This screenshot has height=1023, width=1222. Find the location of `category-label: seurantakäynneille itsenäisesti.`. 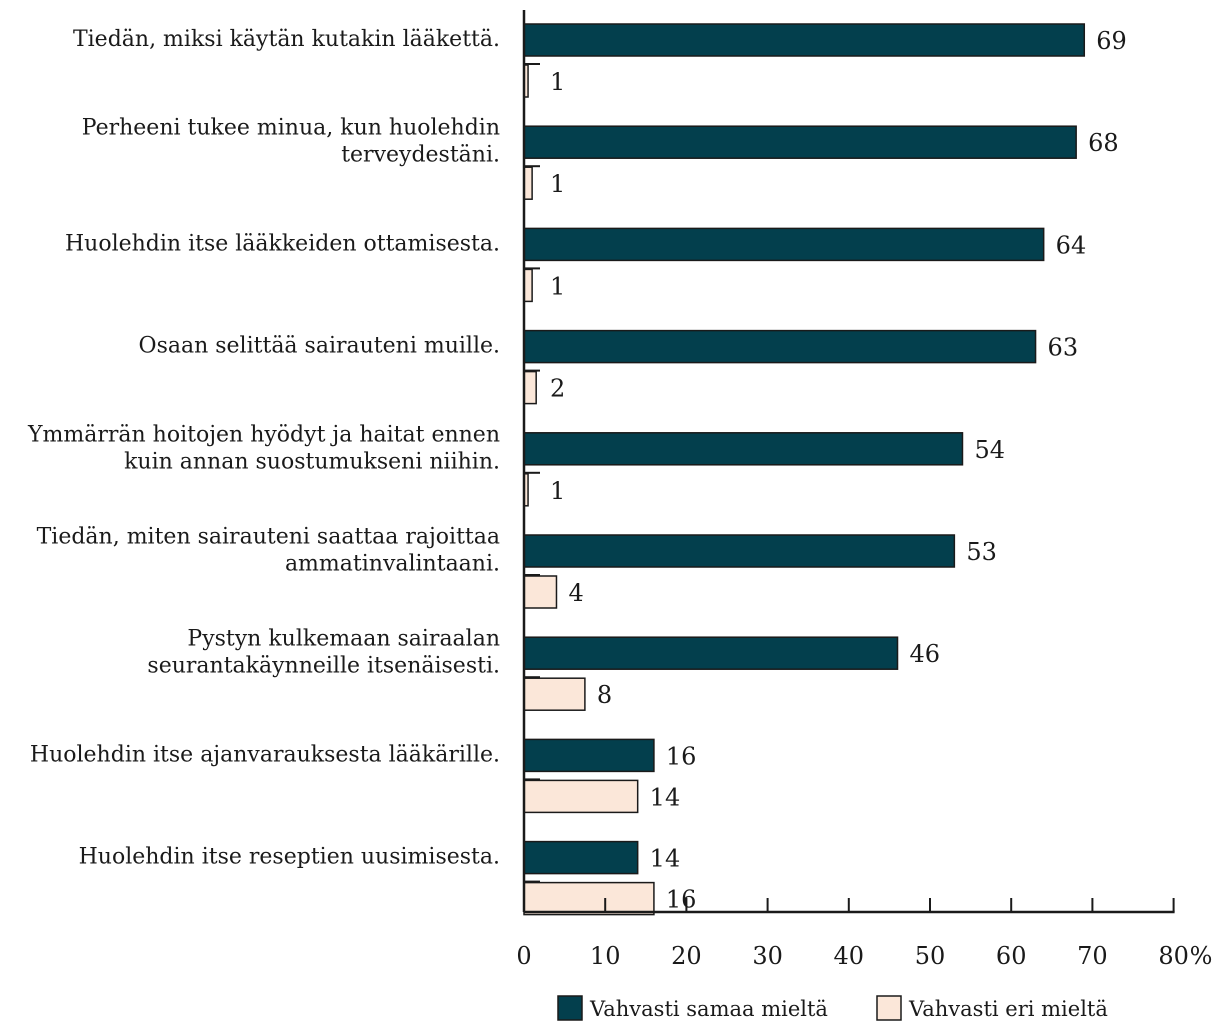

category-label: seurantakäynneille itsenäisesti. is located at coordinates (323, 666).